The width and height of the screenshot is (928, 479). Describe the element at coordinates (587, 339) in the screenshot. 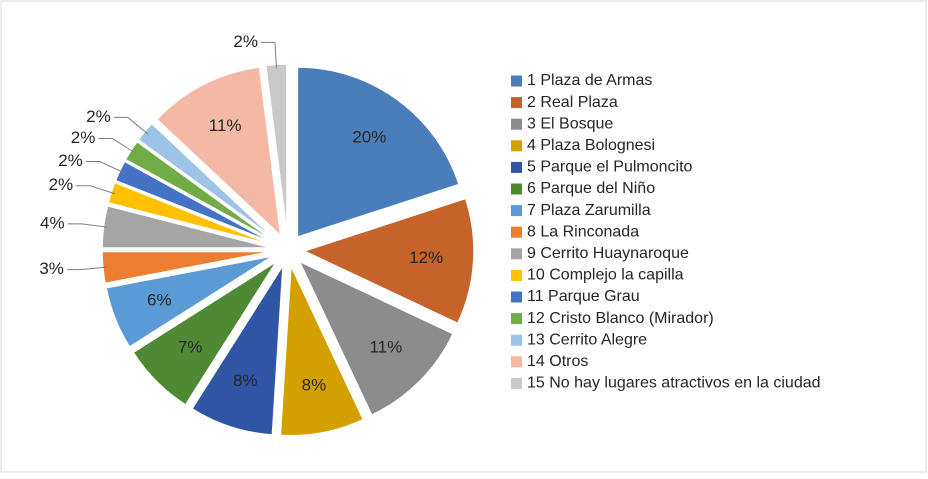

I see `legend-label: 13 Cerrito Alegre` at that location.